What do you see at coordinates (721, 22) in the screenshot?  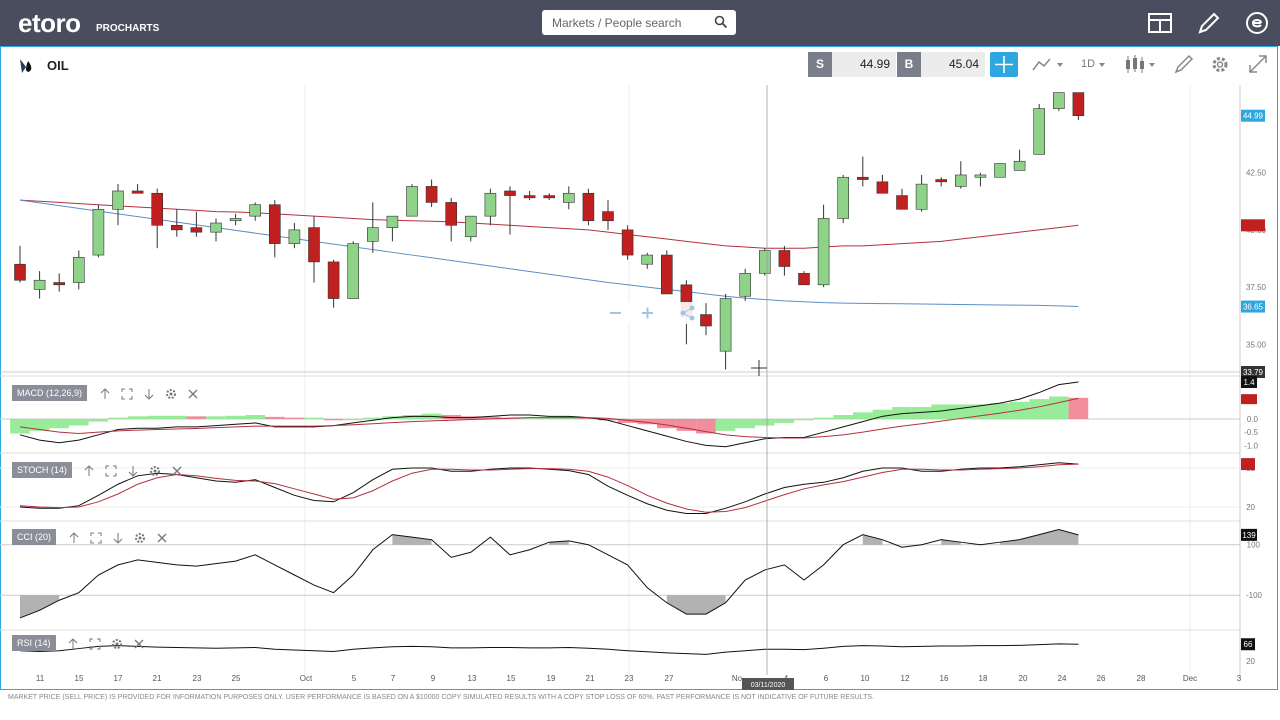 I see `search-icon` at bounding box center [721, 22].